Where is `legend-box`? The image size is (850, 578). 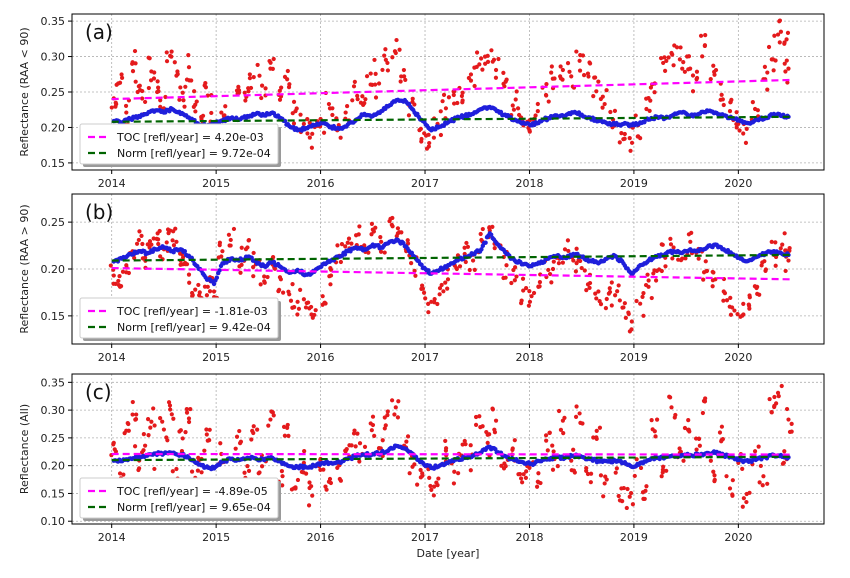 legend-box is located at coordinates (179, 318).